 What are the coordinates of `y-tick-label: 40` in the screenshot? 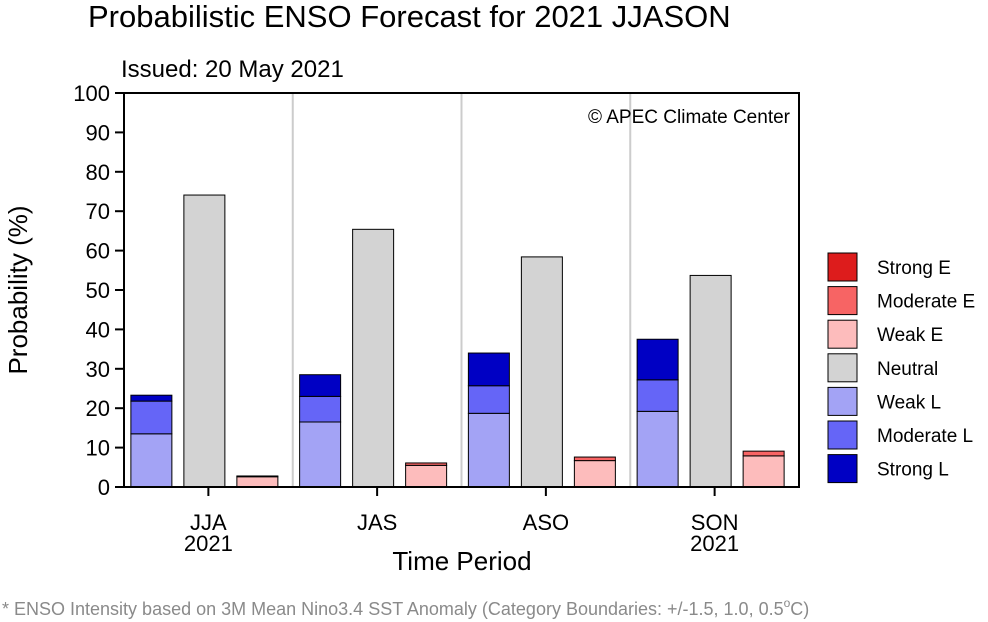 It's located at (98, 329).